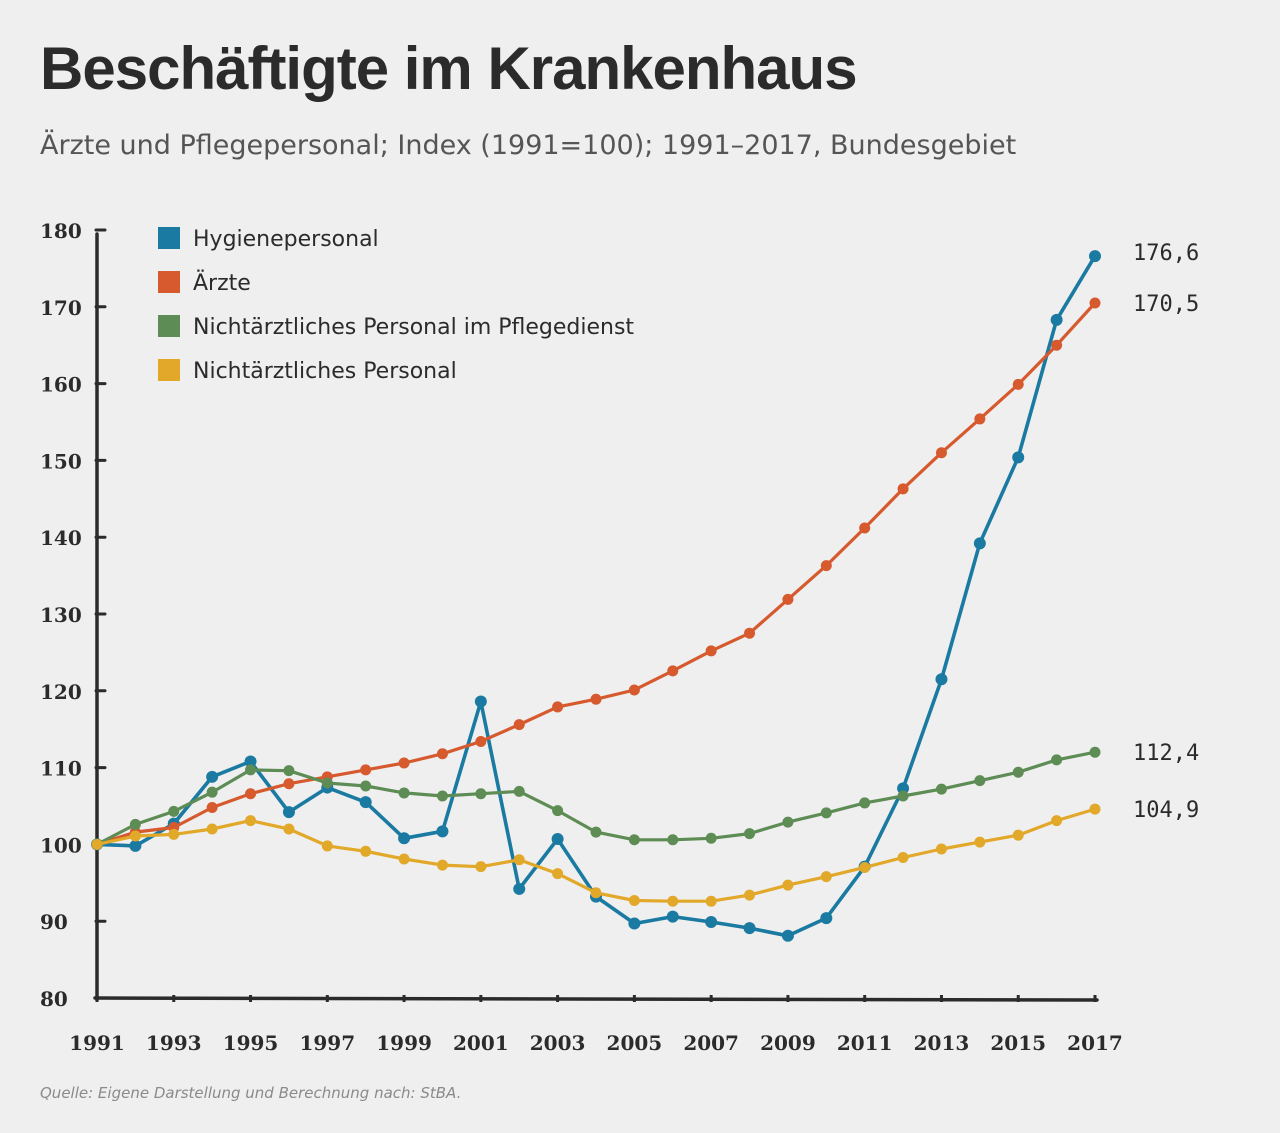 The height and width of the screenshot is (1133, 1280). Describe the element at coordinates (404, 1043) in the screenshot. I see `x-tick-label: 1999` at that location.